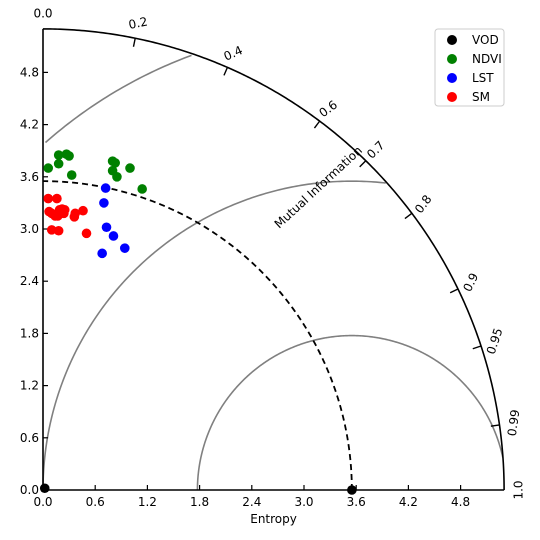 Image resolution: width=540 pixels, height=540 pixels. What do you see at coordinates (328, 109) in the screenshot?
I see `arc-tick-label: 0.6` at bounding box center [328, 109].